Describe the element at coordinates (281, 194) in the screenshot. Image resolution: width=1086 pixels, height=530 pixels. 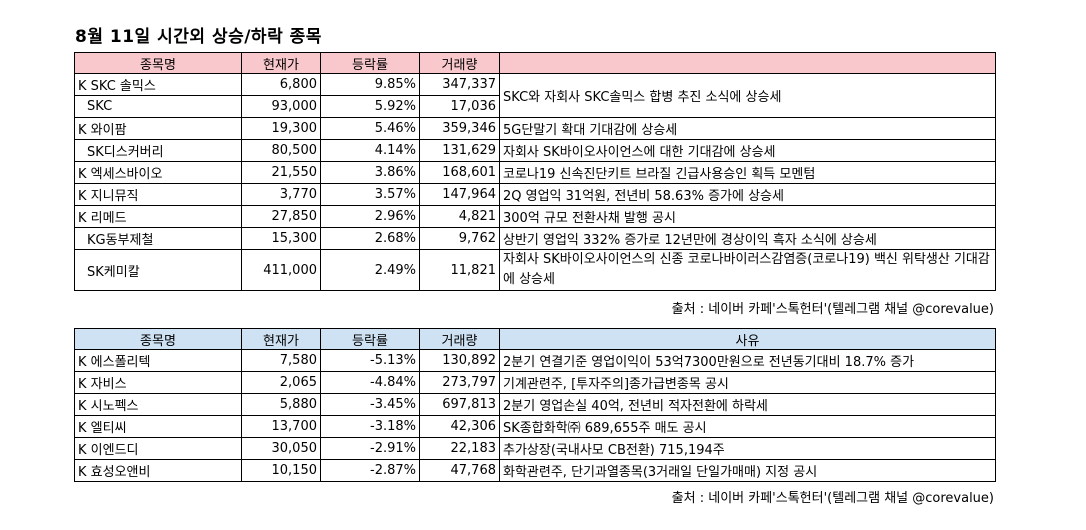
I see `stock-price: 3,770` at that location.